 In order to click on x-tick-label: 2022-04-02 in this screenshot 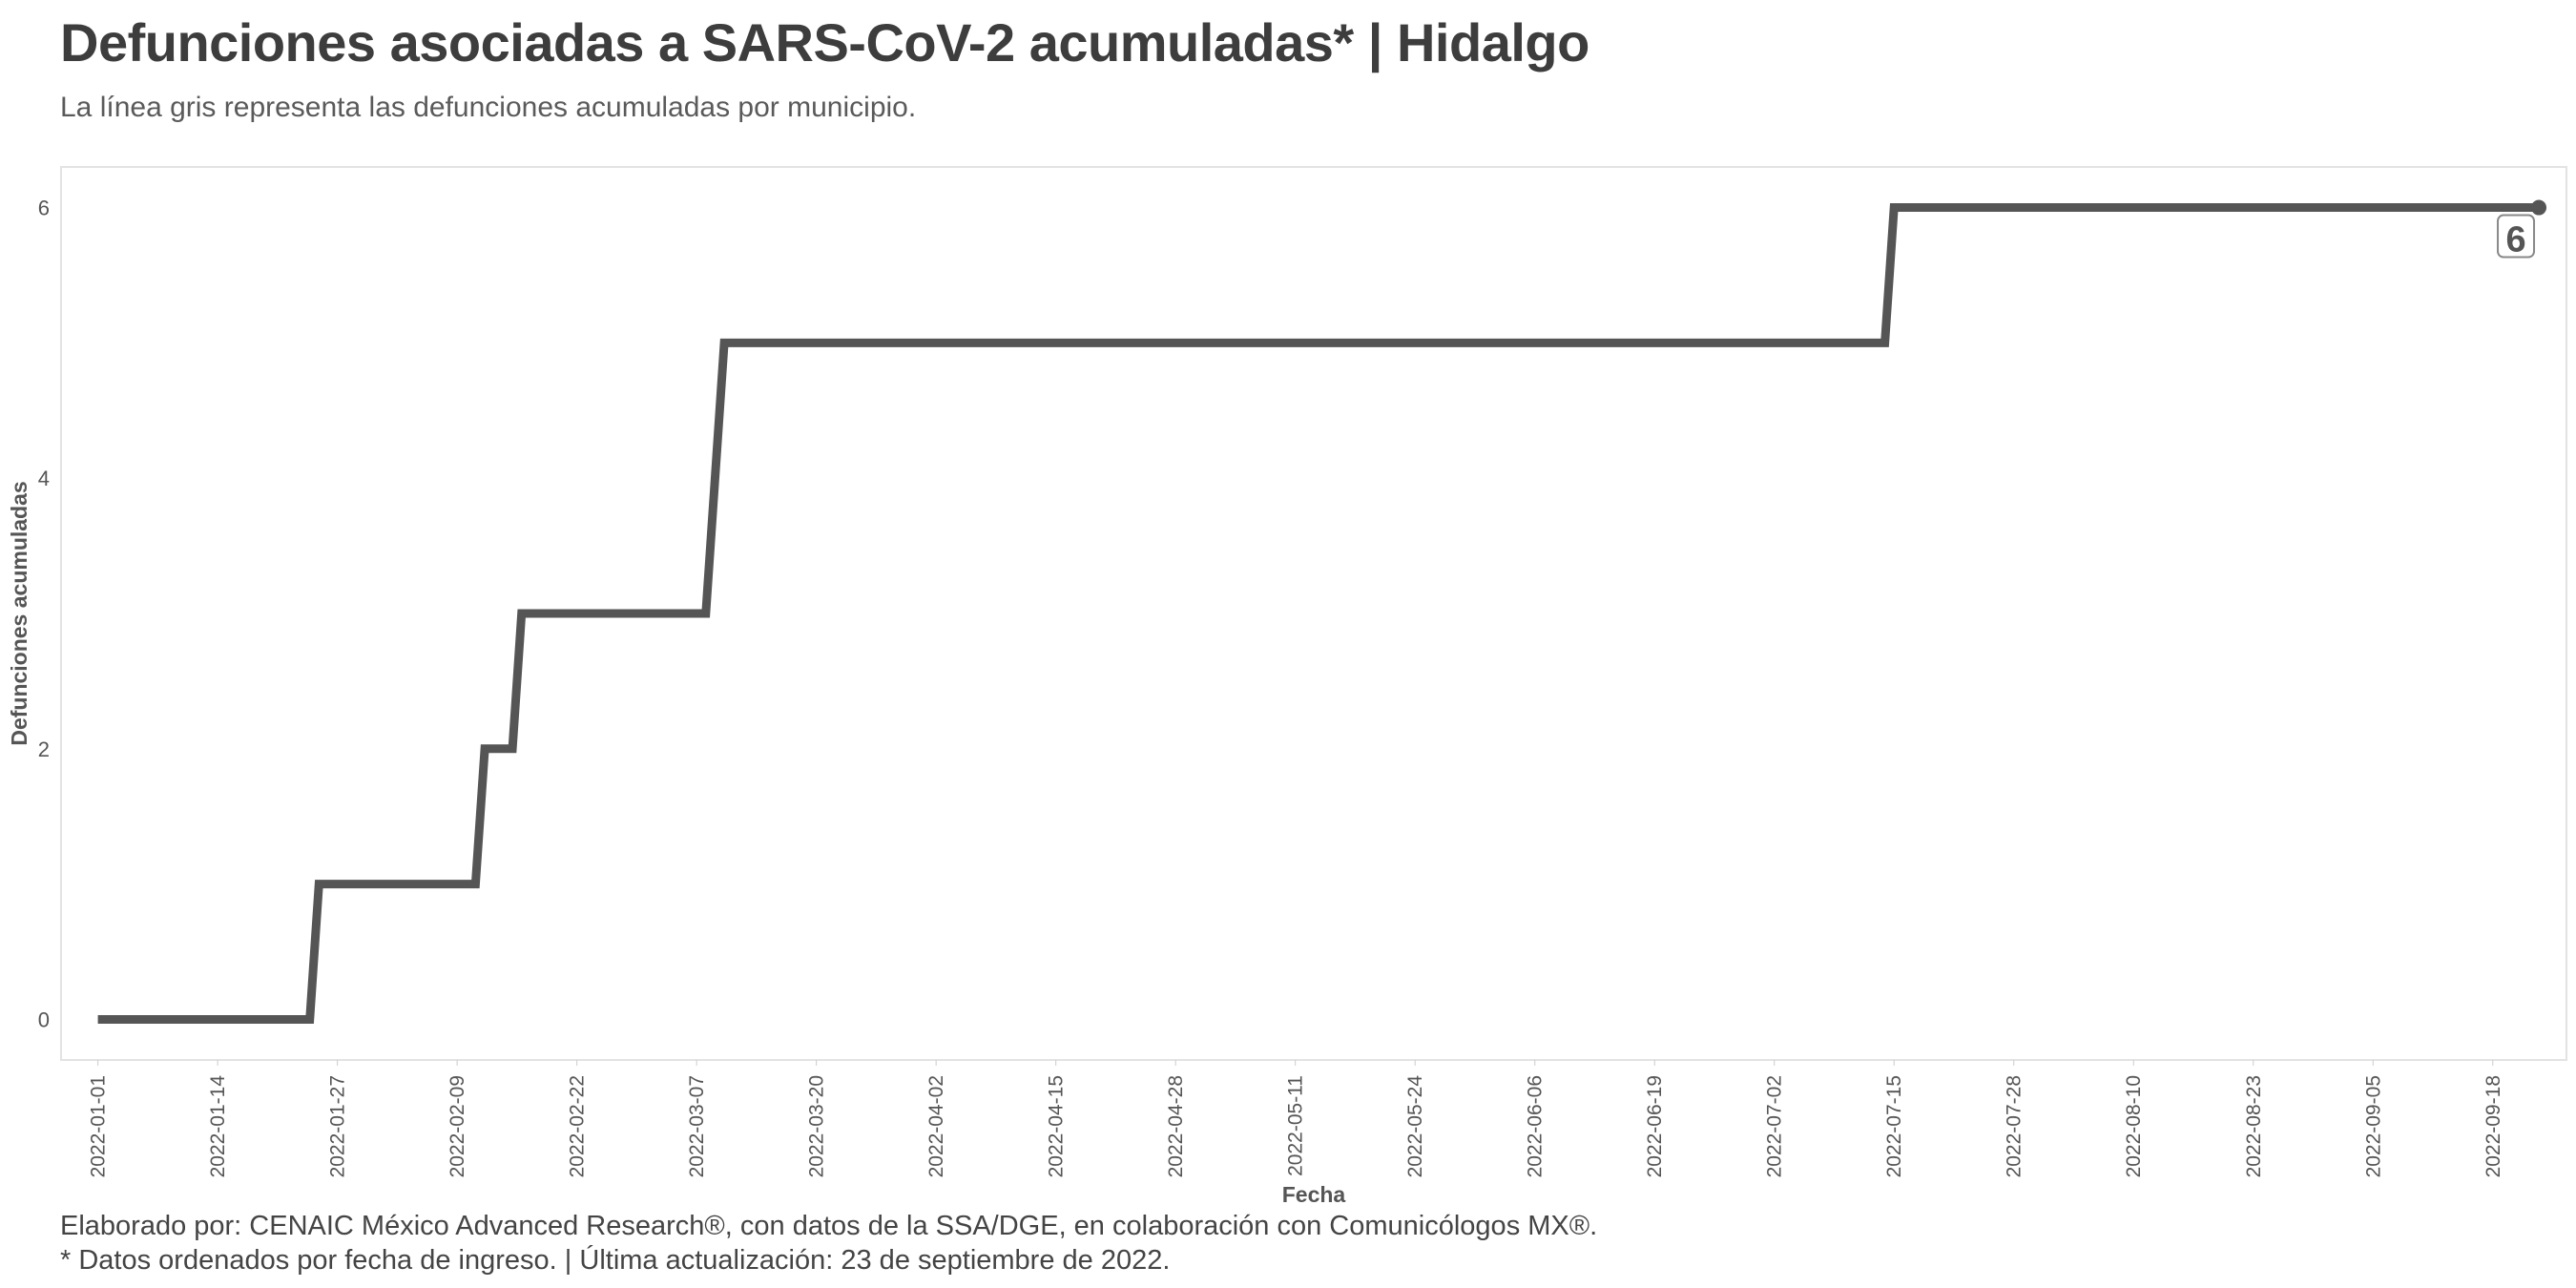, I will do `click(936, 1126)`.